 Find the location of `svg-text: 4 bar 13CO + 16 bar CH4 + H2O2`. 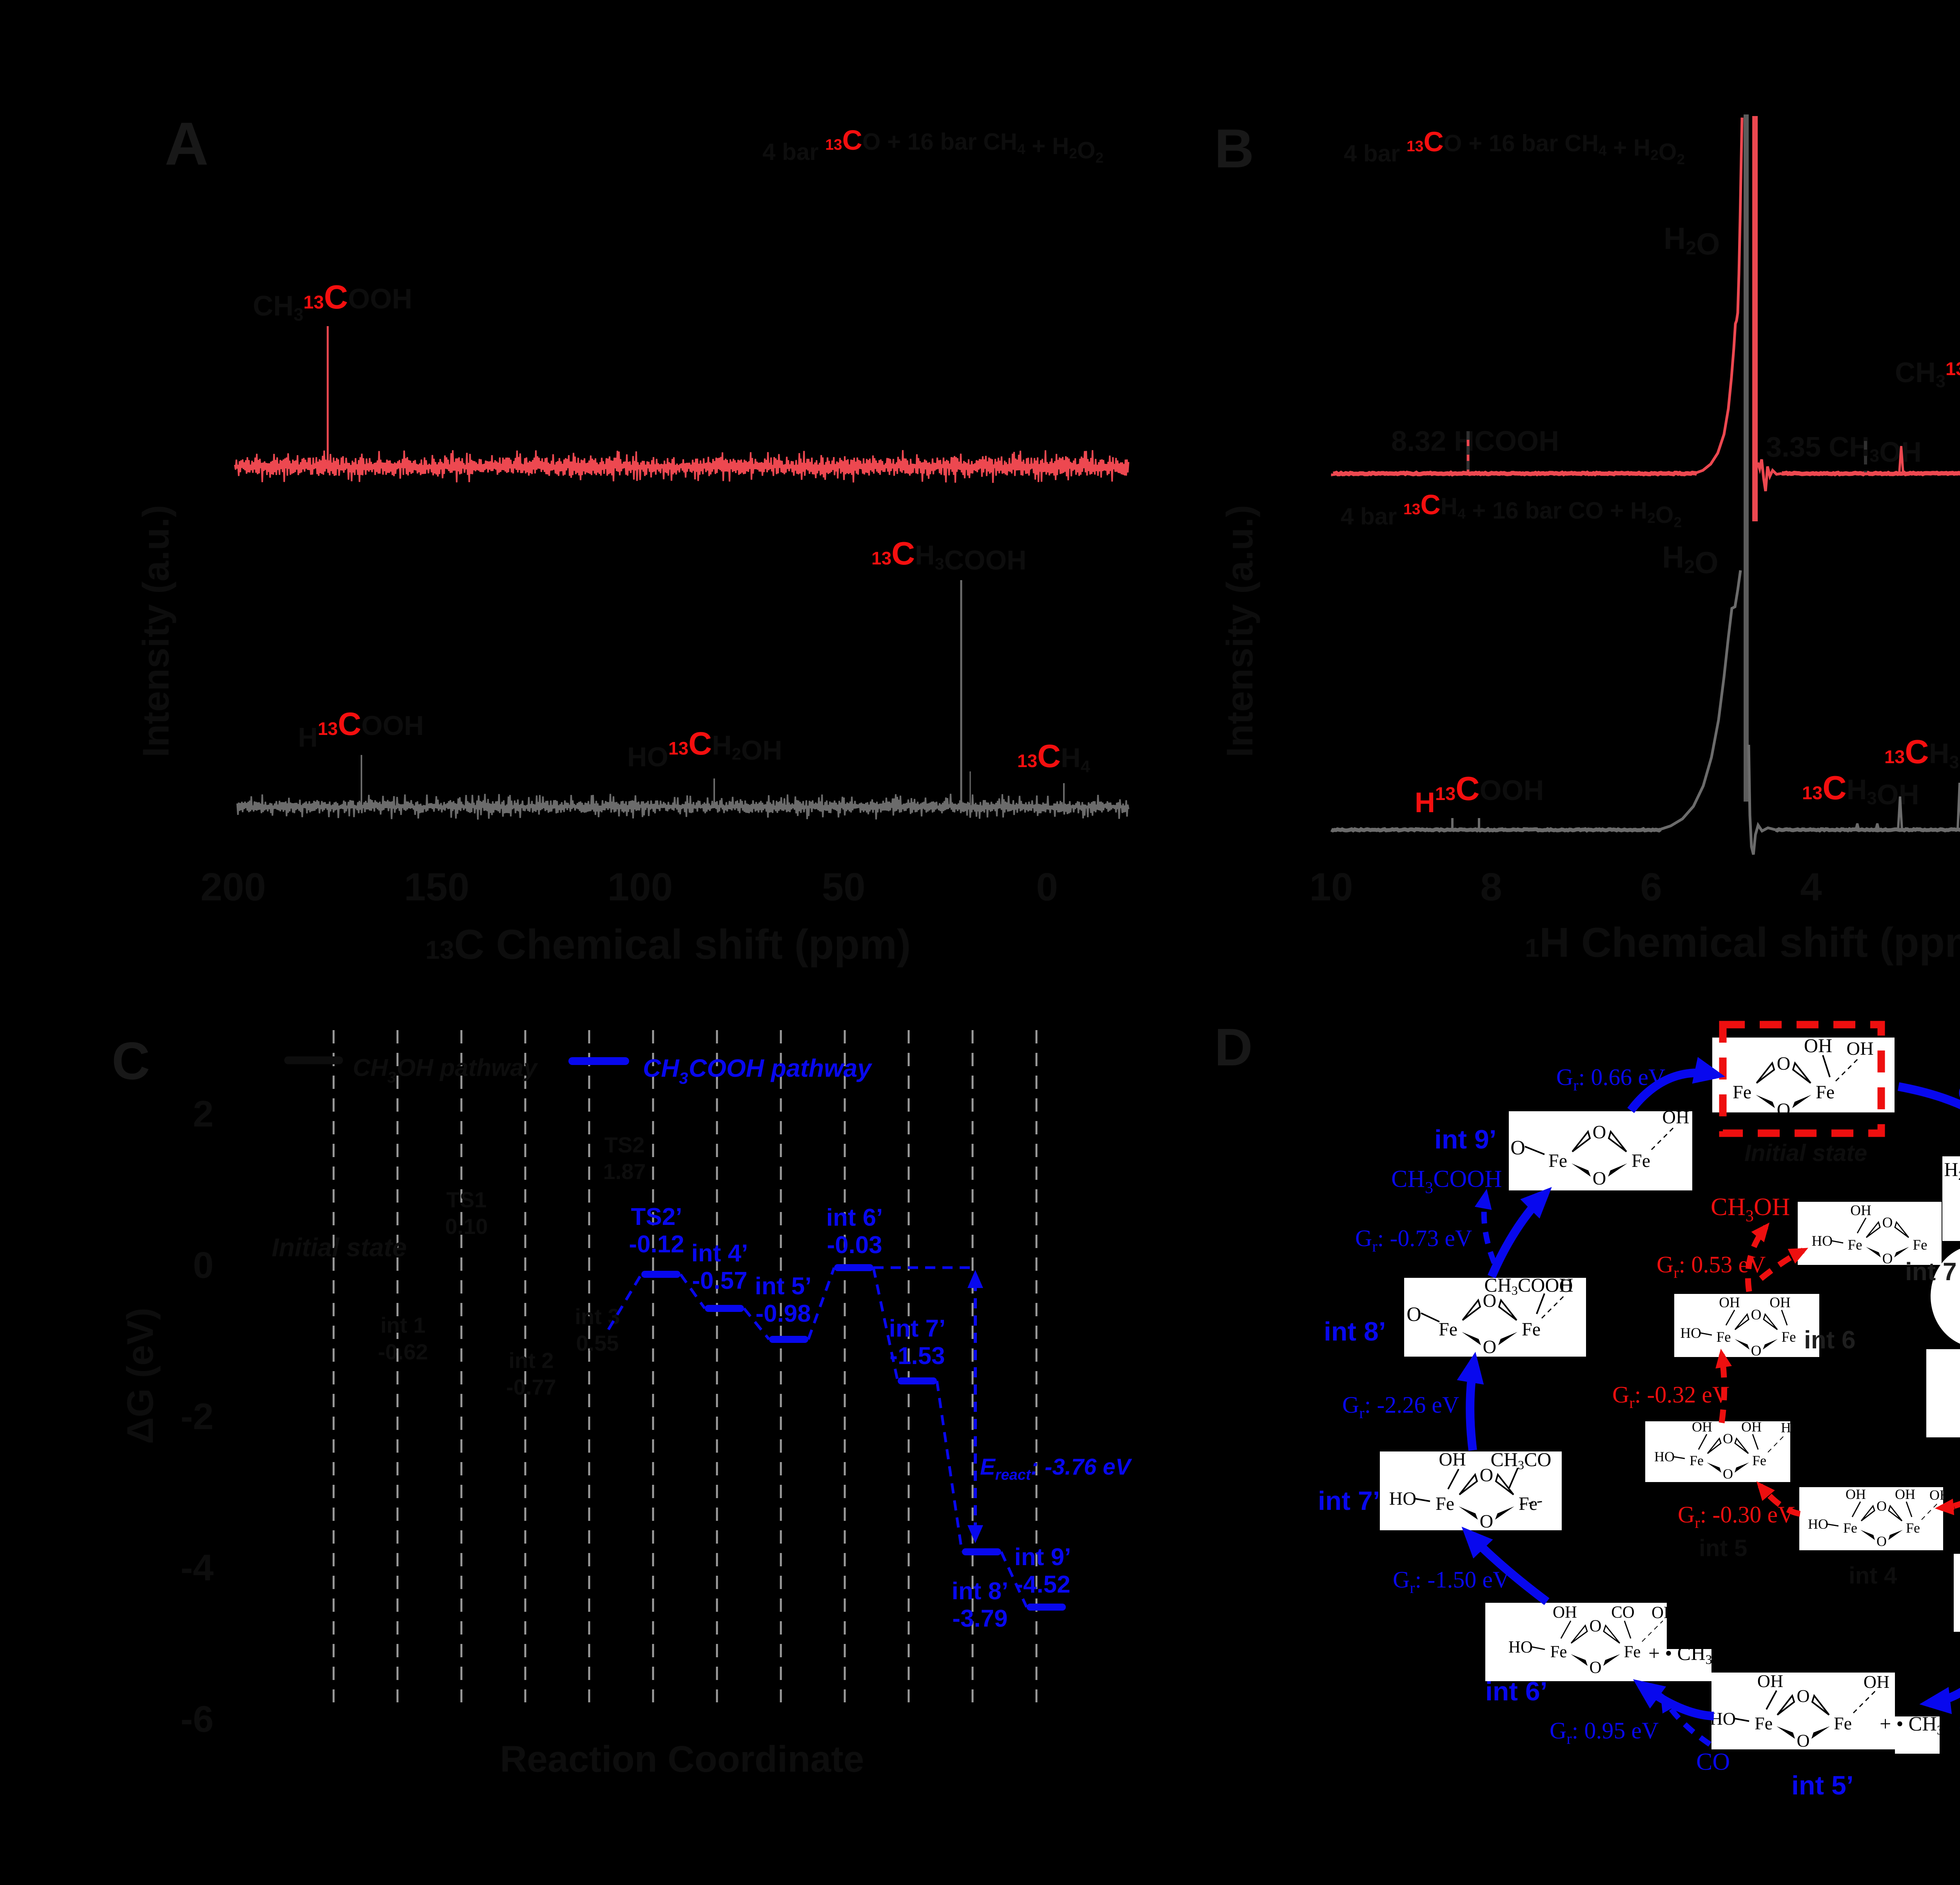

svg-text: 4 bar 13CO + 16 bar CH4 + H2O2 is located at coordinates (932, 145).